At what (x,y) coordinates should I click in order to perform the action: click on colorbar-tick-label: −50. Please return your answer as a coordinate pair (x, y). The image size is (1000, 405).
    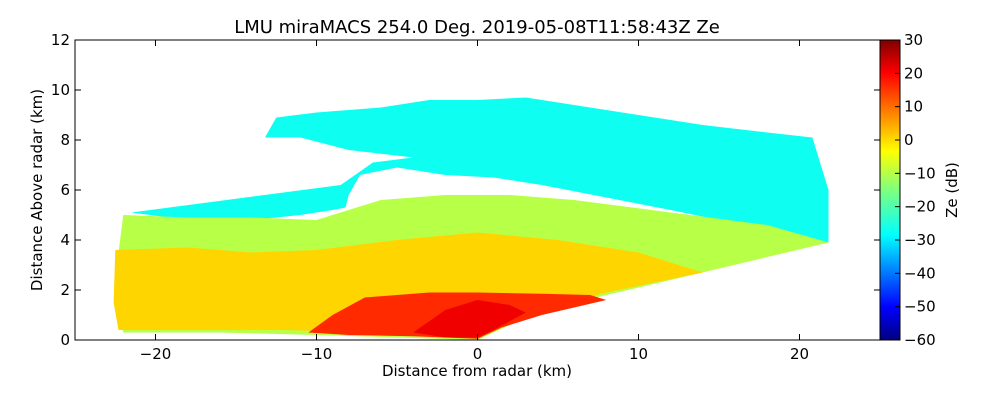
    Looking at the image, I should click on (920, 307).